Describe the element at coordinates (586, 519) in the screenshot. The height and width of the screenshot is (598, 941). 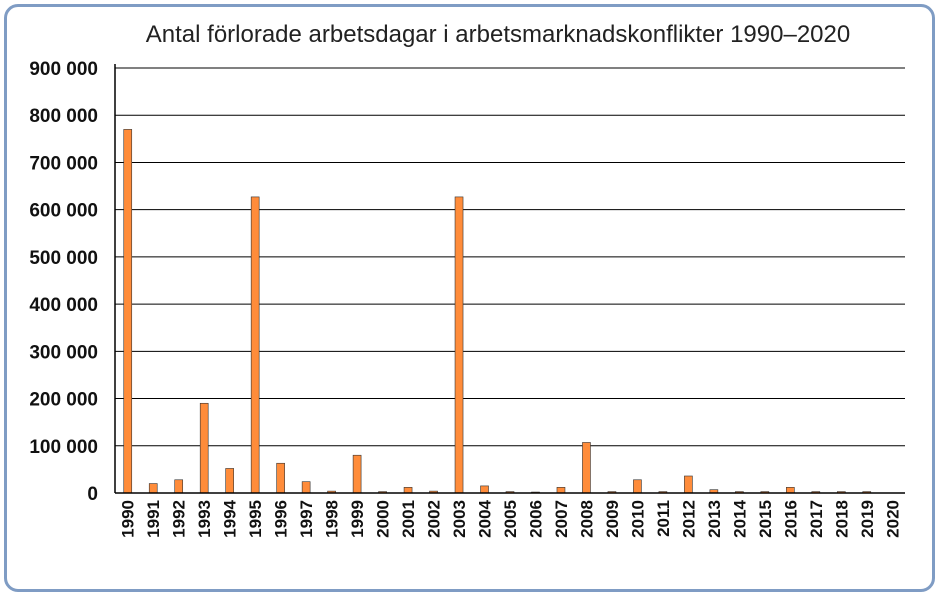
I see `x-tick-label: 2008` at that location.